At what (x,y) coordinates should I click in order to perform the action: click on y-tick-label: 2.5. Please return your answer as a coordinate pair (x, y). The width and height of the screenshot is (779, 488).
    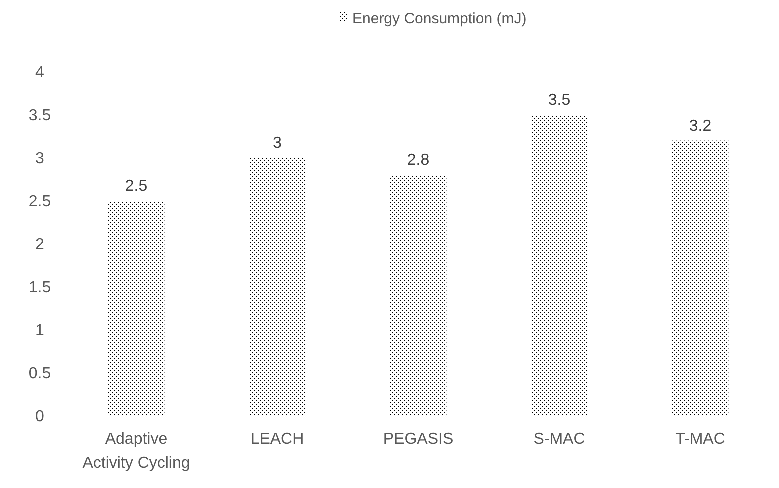
    Looking at the image, I should click on (40, 202).